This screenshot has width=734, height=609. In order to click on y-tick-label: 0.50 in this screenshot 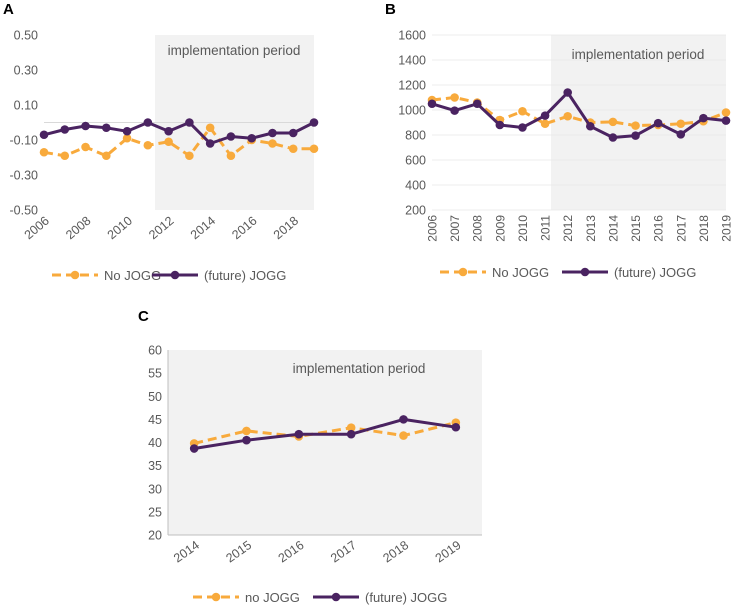, I will do `click(26, 36)`.